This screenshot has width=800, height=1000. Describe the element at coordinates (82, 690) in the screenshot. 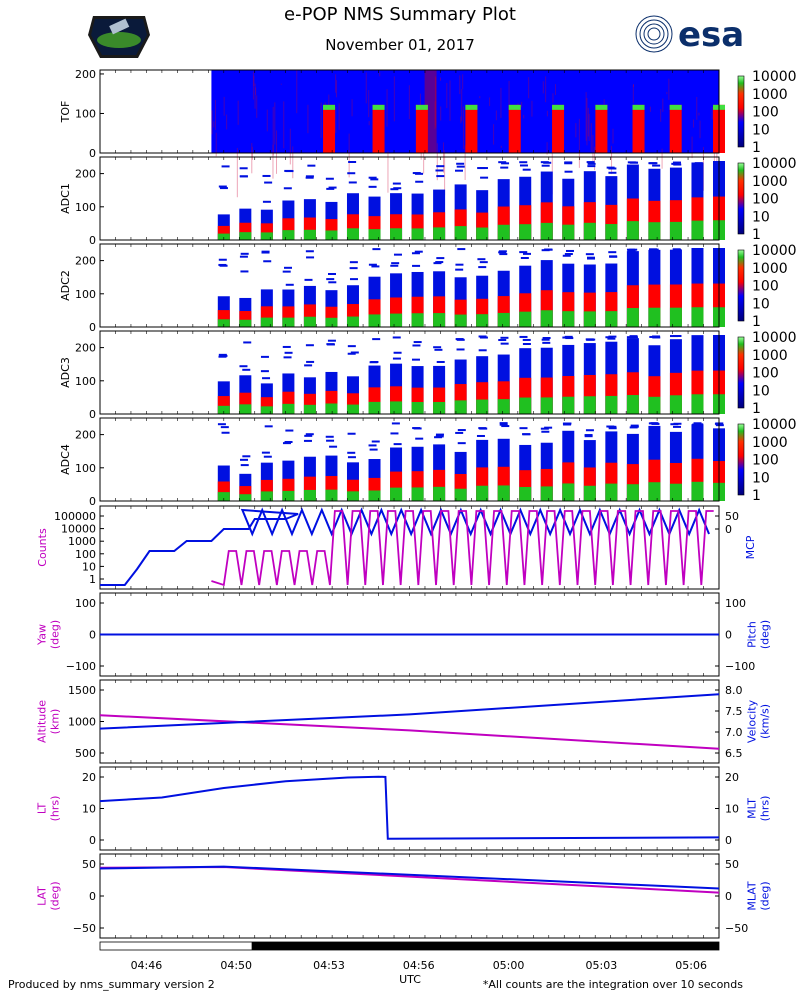

I see `altitude-ytick: 1500` at that location.